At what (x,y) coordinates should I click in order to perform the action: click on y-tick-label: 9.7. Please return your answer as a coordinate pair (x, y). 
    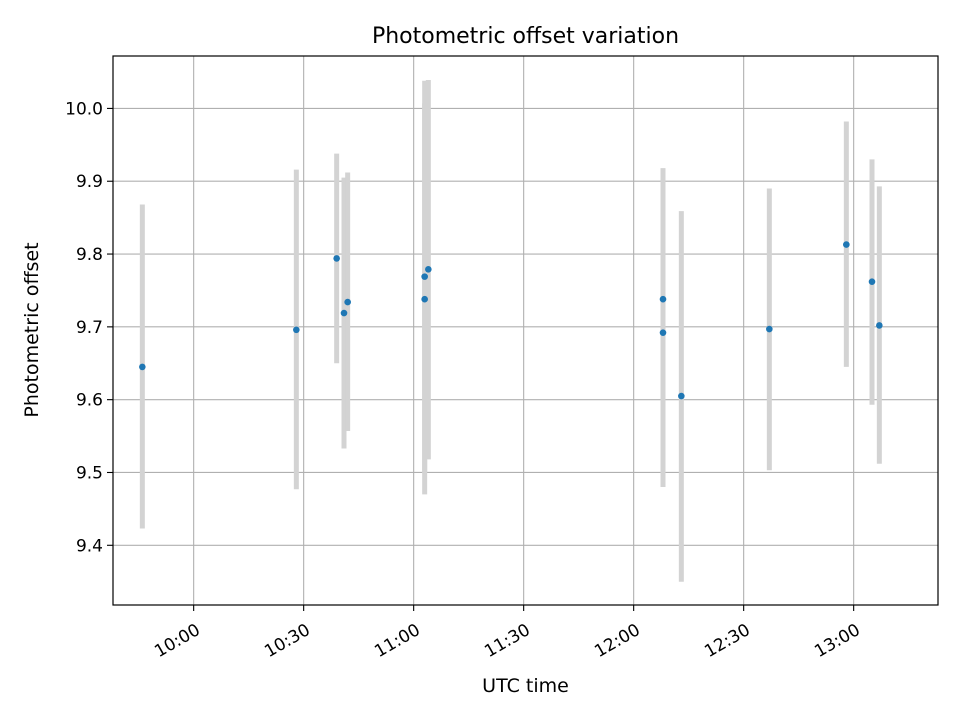
    Looking at the image, I should click on (89, 328).